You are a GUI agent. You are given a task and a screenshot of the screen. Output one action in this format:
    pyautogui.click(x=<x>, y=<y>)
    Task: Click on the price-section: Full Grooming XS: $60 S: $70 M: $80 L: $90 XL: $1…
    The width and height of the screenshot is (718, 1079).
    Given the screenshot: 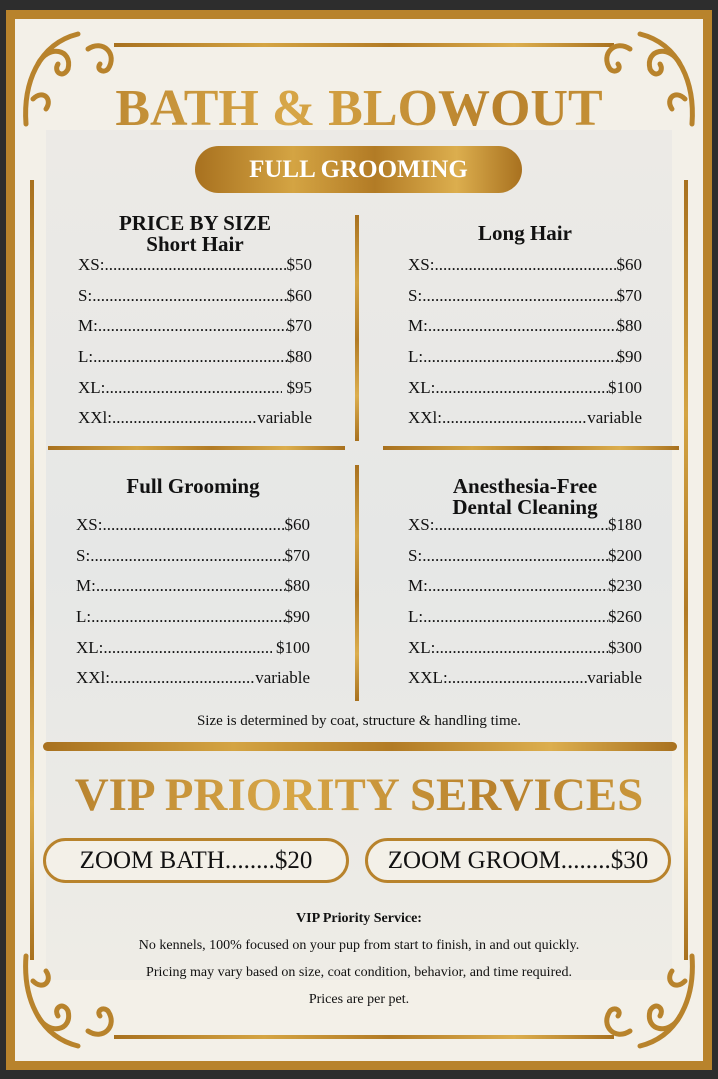 What is the action you would take?
    pyautogui.click(x=193, y=582)
    